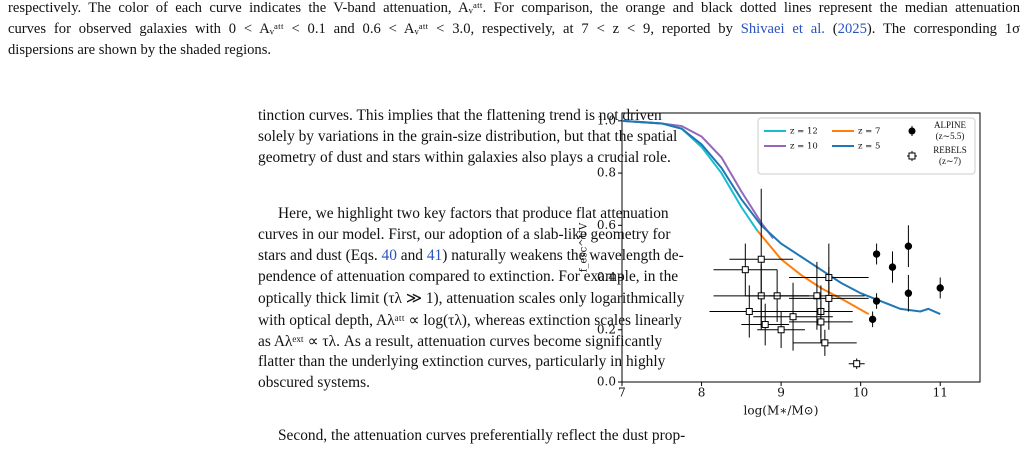 The image size is (1025, 451). What do you see at coordinates (389, 256) in the screenshot?
I see `link: 40` at bounding box center [389, 256].